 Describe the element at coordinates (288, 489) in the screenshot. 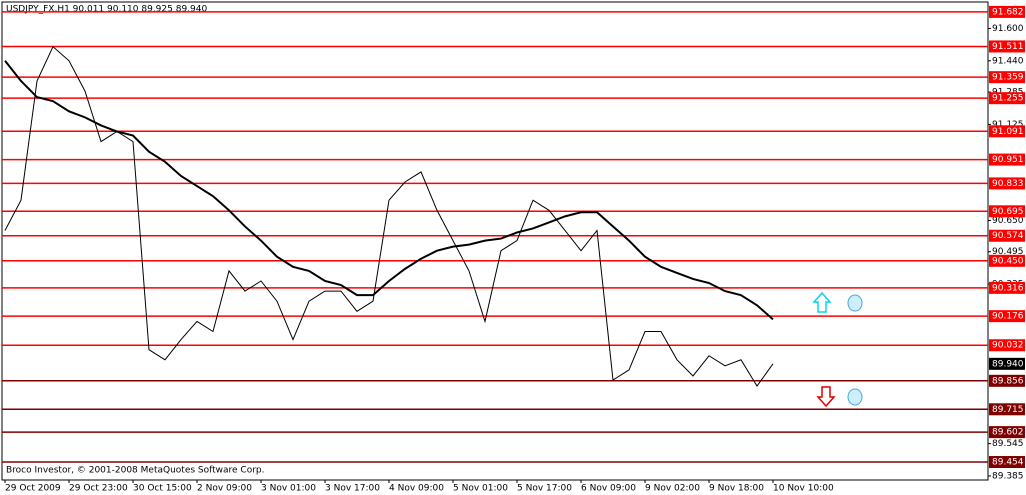

I see `x-tick-label: 3 Nov 01:00` at that location.